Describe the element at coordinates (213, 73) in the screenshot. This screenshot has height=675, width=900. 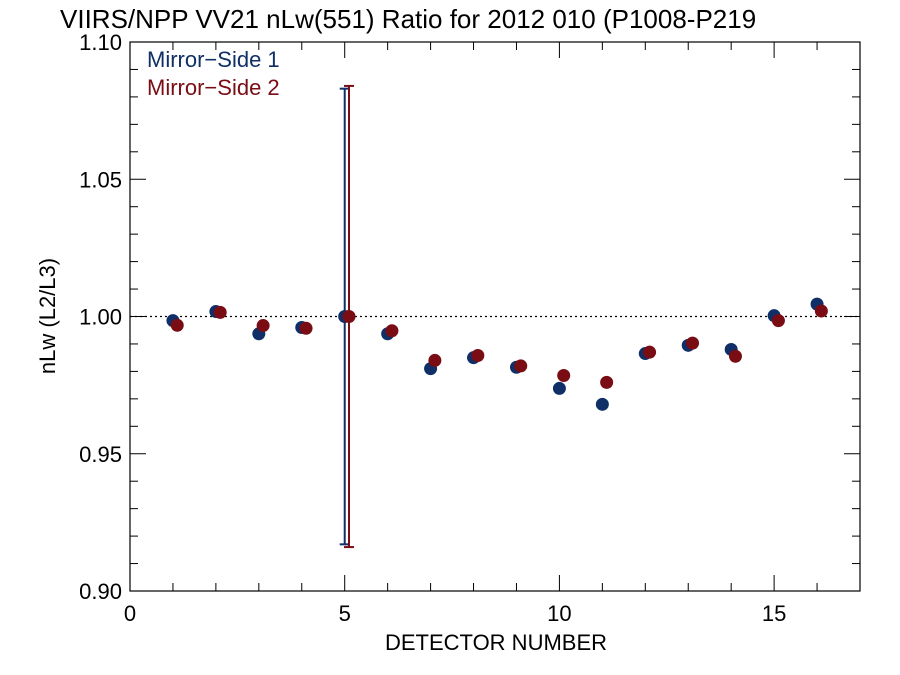
I see `legend: Mirror−Side 1 Mirror−Side 2` at that location.